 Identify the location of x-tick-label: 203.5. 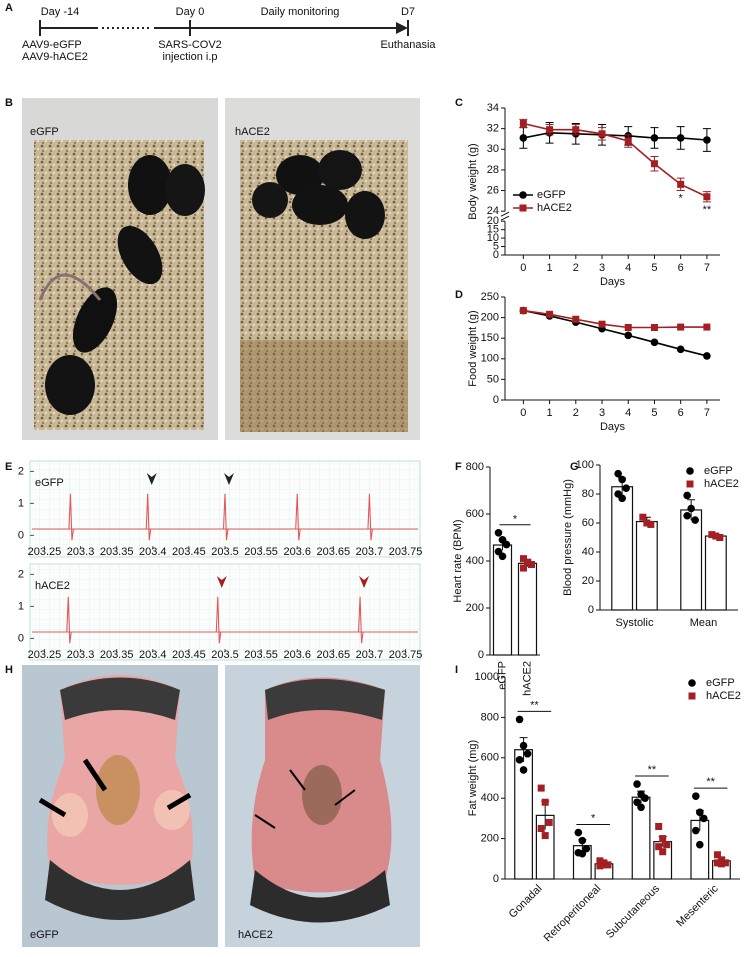
(225, 552).